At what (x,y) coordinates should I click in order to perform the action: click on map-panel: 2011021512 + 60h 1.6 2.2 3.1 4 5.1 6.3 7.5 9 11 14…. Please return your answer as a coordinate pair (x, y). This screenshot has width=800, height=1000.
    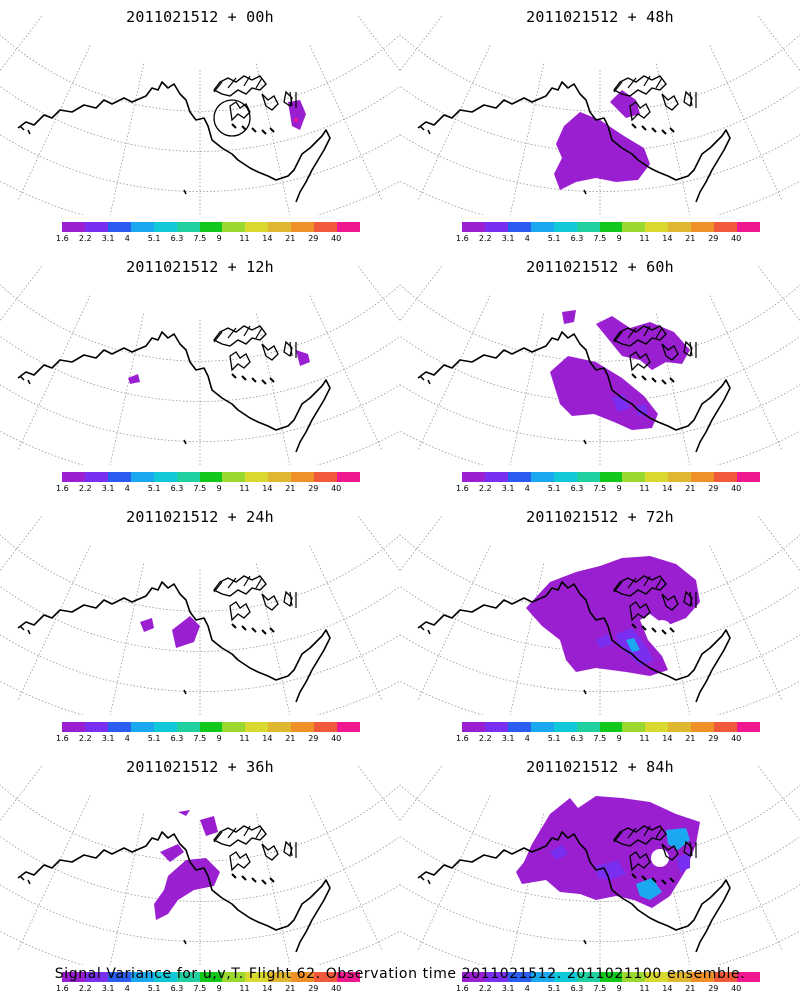
    Looking at the image, I should click on (600, 375).